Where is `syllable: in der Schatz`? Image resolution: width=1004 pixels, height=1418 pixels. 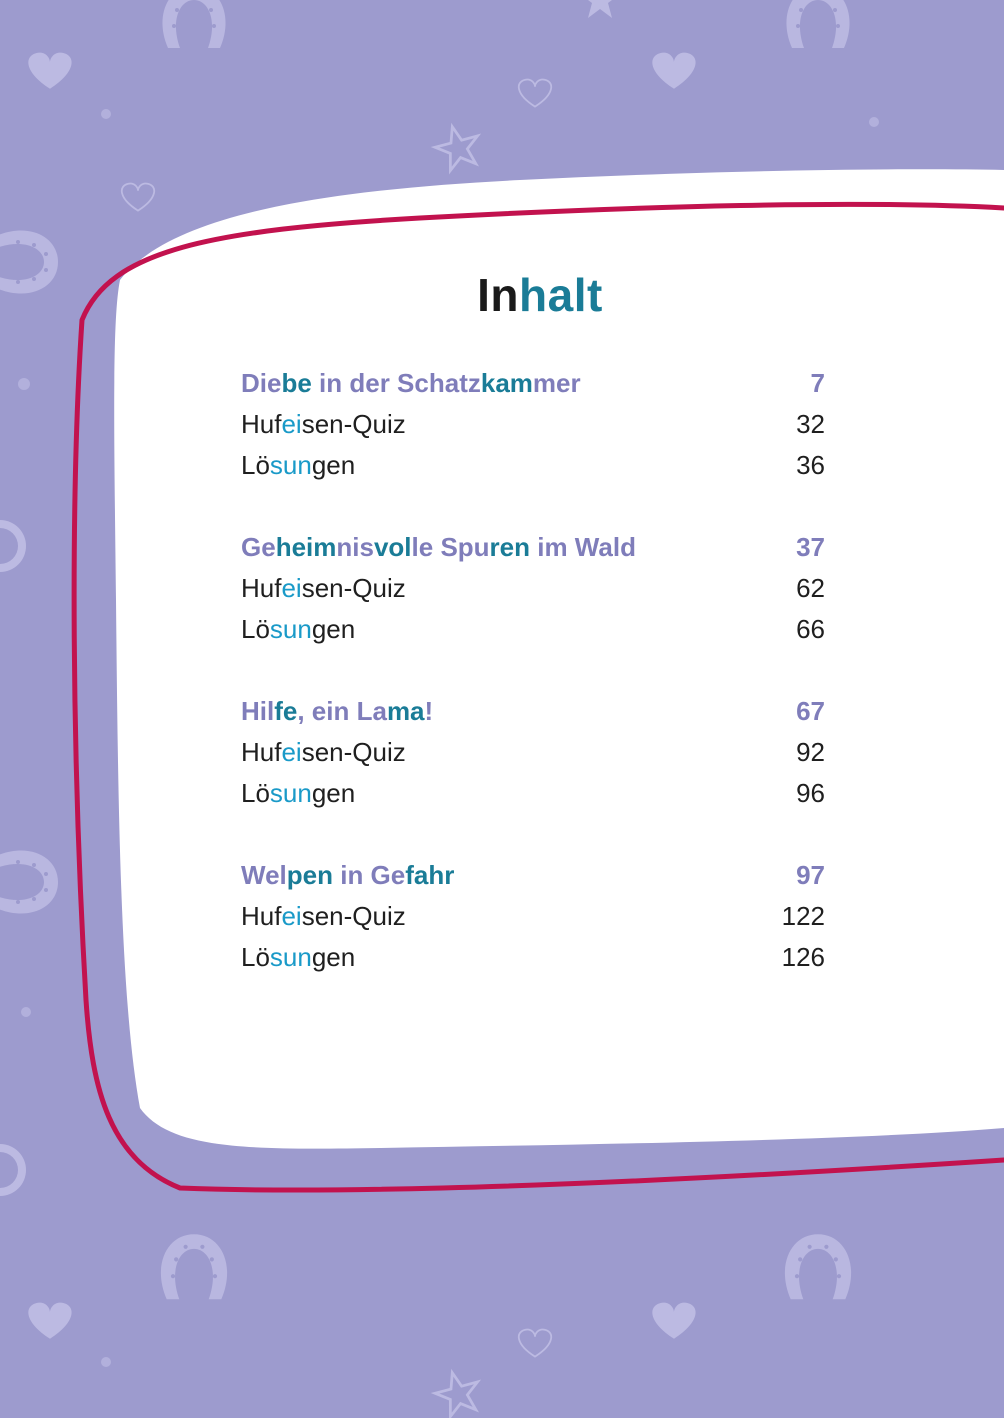
syllable: in der Schatz is located at coordinates (396, 383).